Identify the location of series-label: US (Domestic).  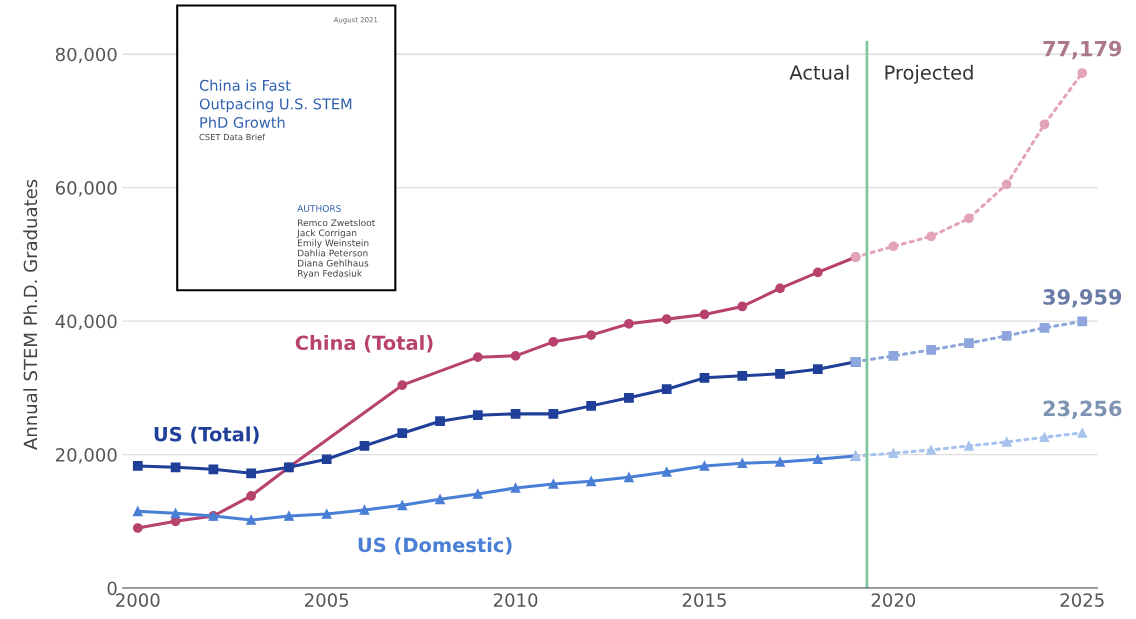
(435, 546).